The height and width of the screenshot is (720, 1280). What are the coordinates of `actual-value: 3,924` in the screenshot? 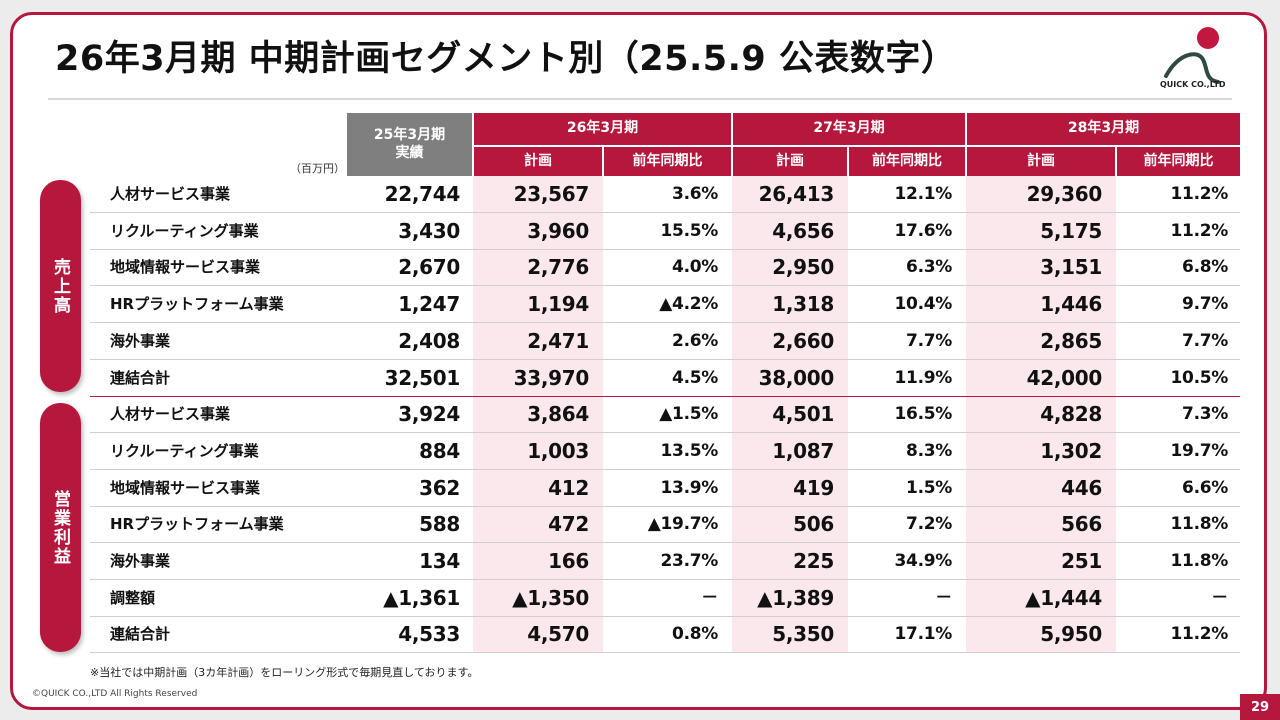 It's located at (429, 414).